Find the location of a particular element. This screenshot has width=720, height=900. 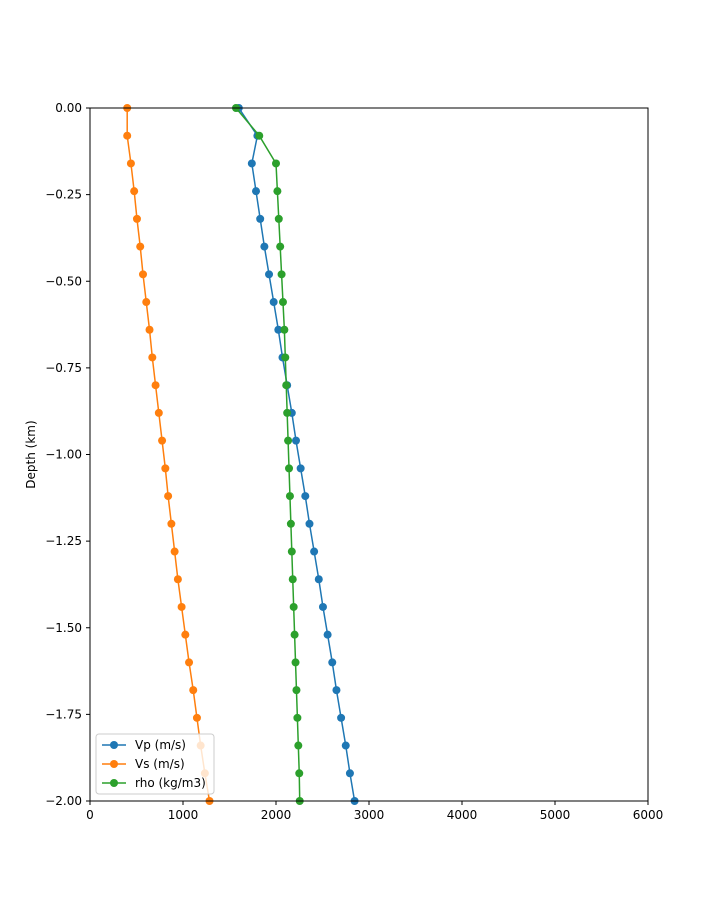

x-tick-label: 4000 is located at coordinates (462, 815).